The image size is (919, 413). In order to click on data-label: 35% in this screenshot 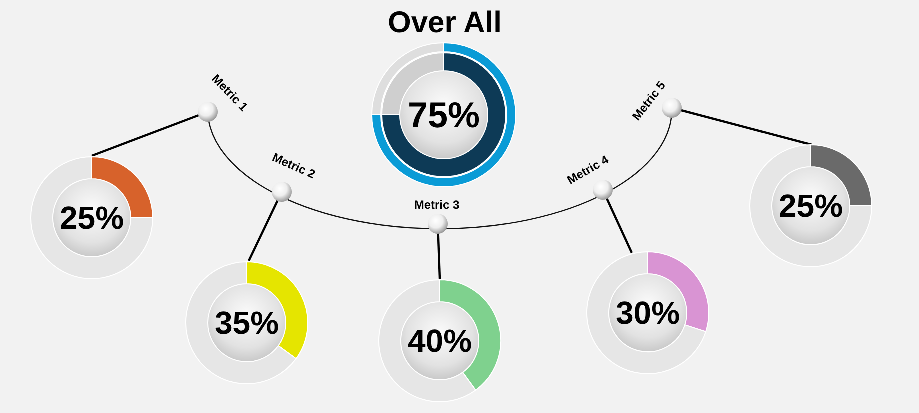, I will do `click(247, 323)`.